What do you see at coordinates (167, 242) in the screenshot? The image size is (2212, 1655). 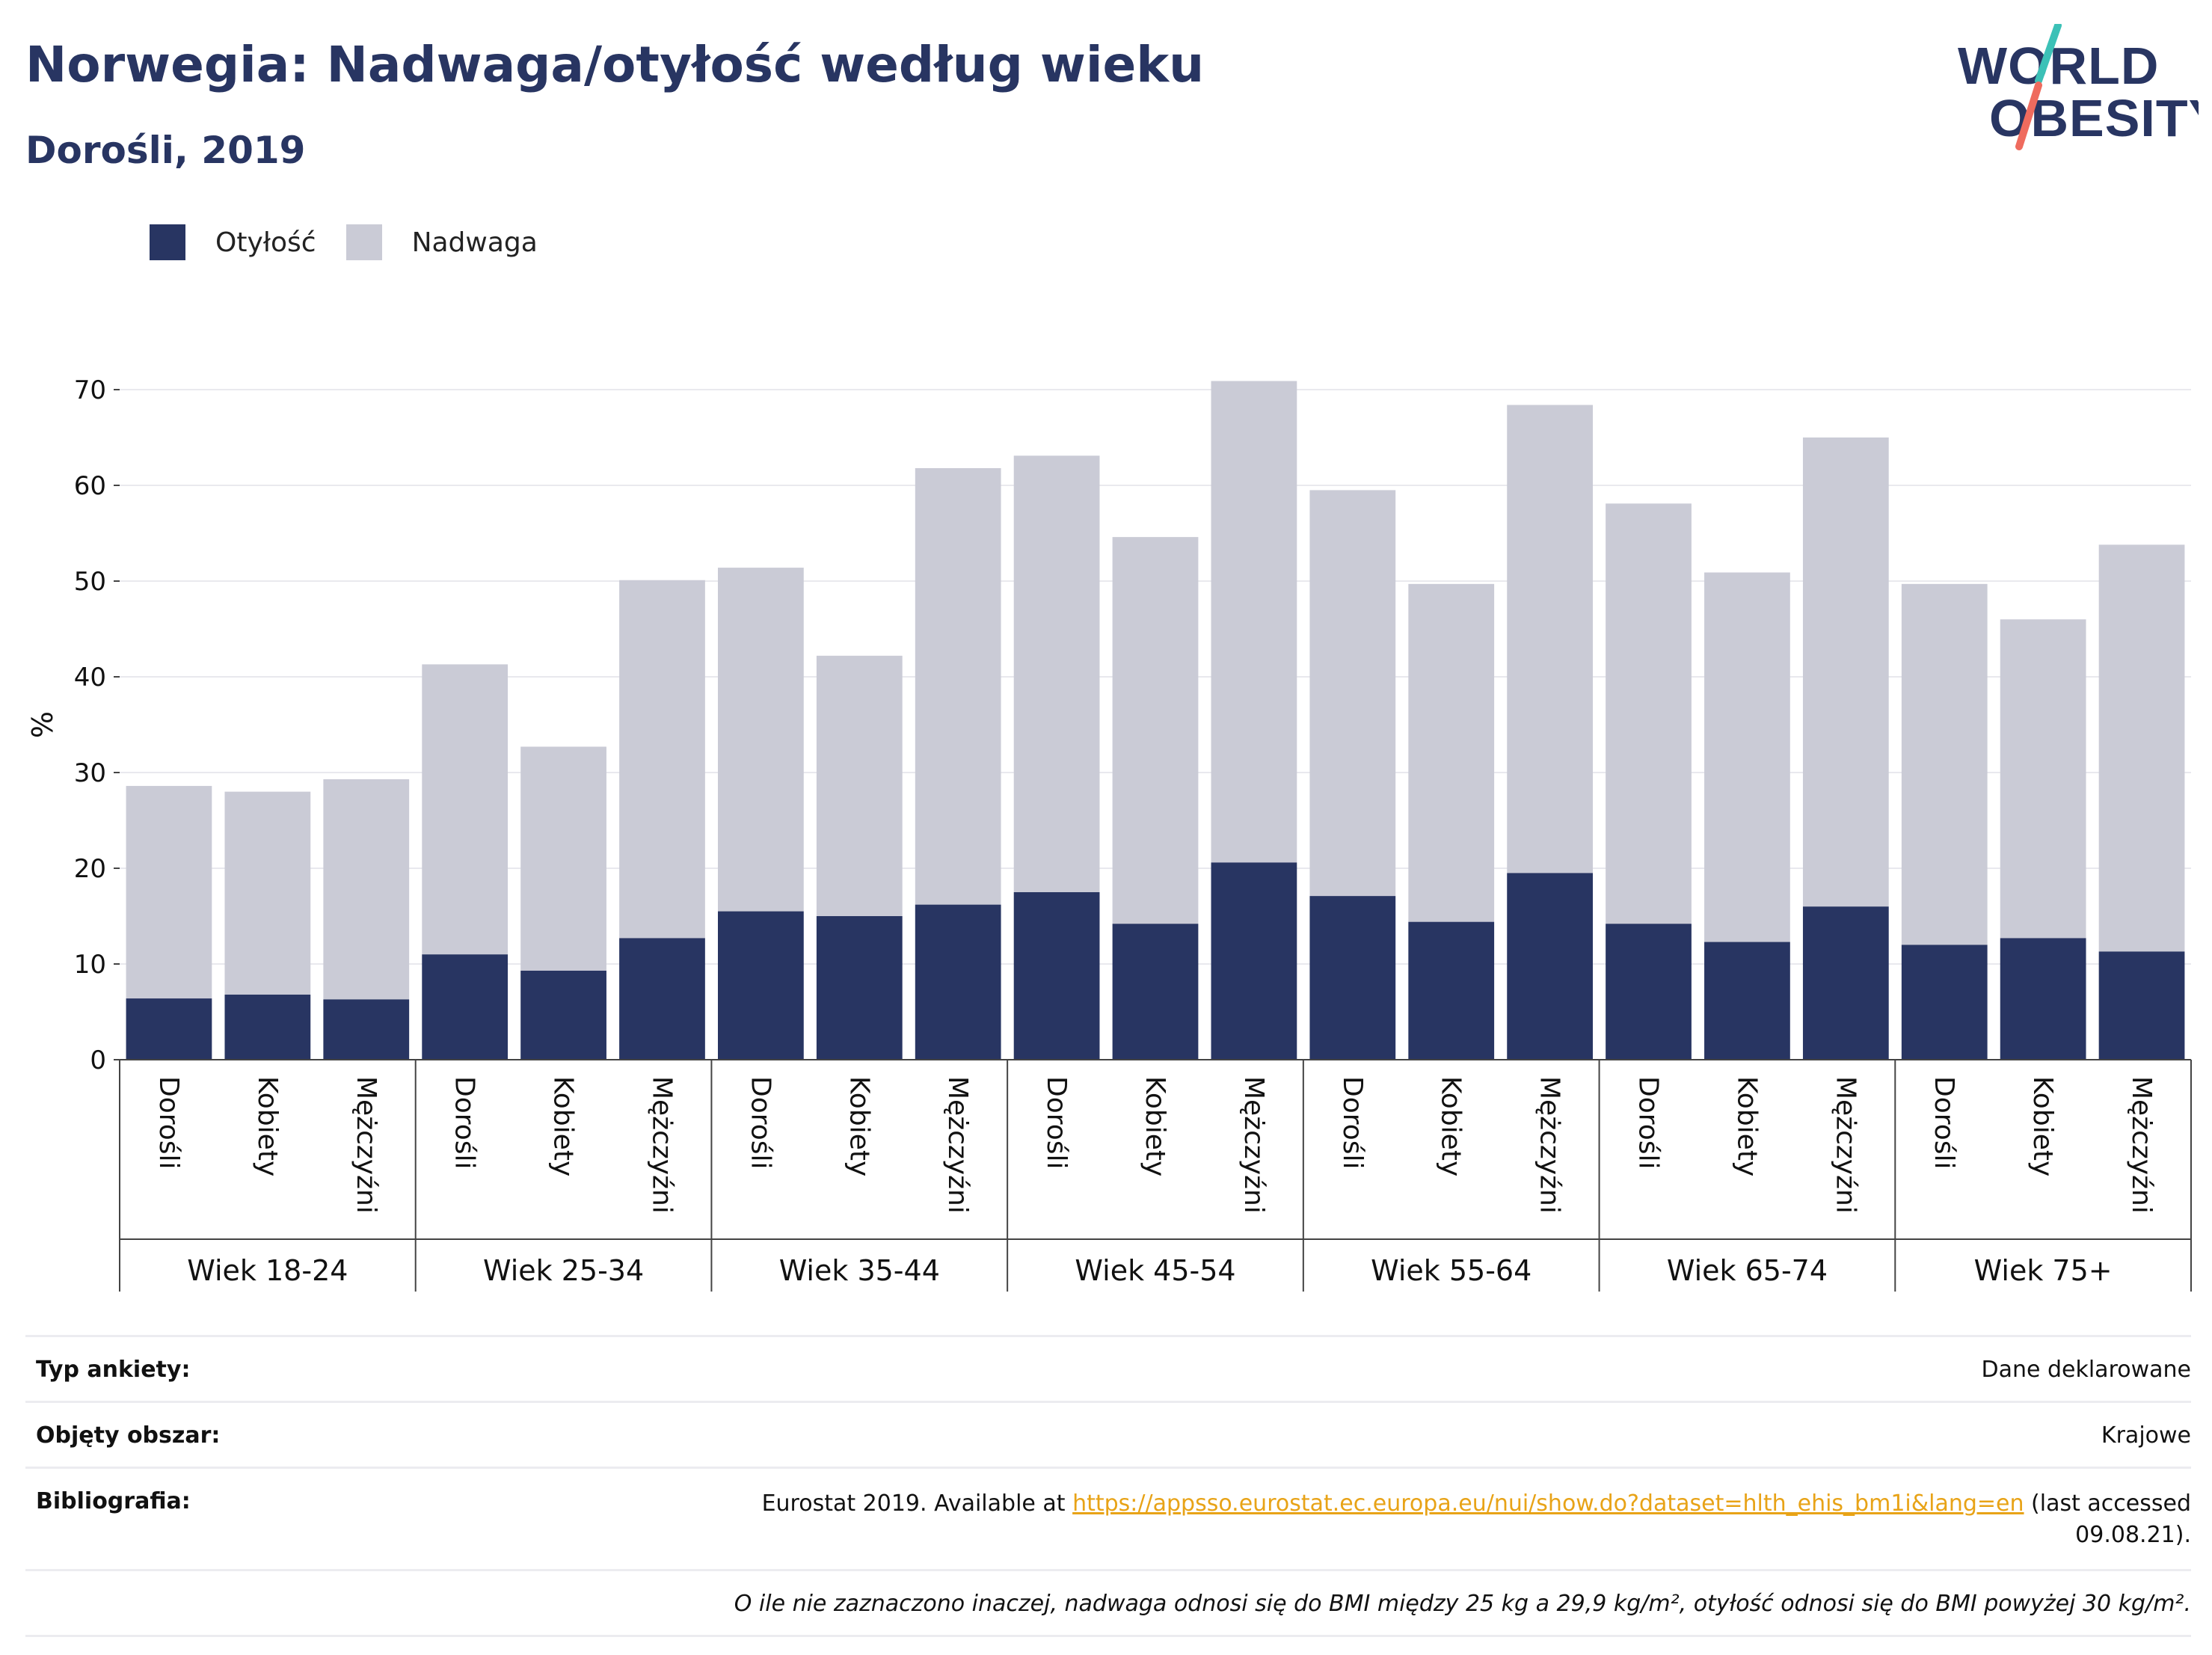 I see `legend-swatch-obesity` at bounding box center [167, 242].